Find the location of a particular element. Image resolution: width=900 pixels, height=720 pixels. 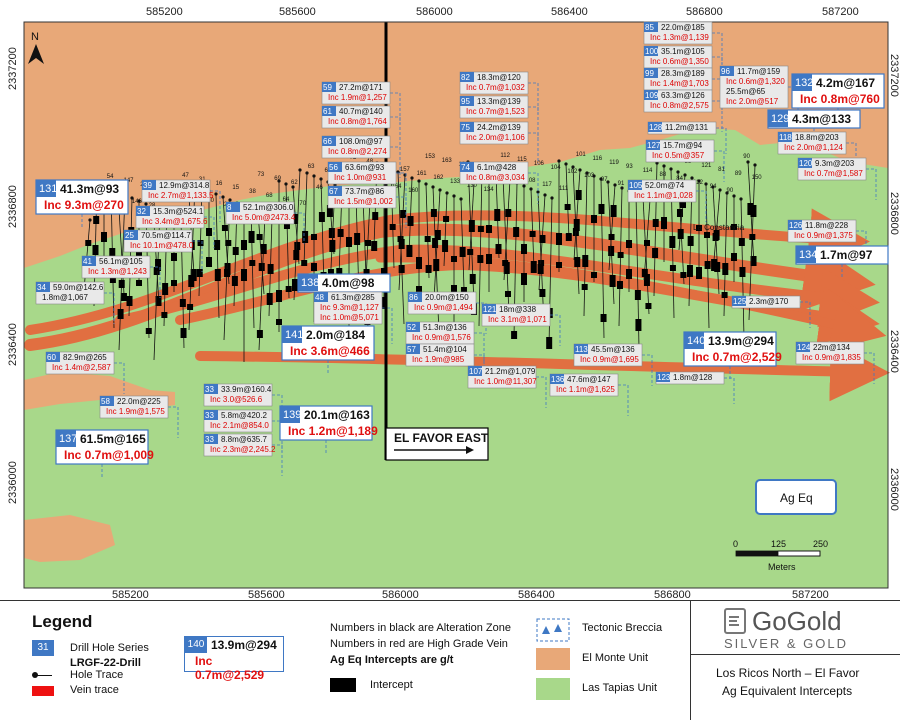

las-tapias-label: Las Tapias Unit is located at coordinates (620, 688).